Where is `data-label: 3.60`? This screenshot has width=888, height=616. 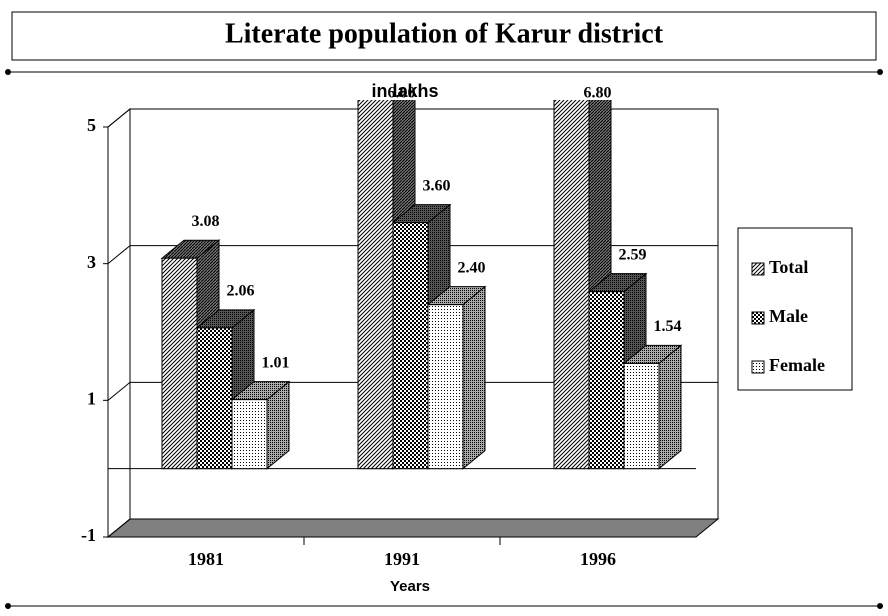
data-label: 3.60 is located at coordinates (437, 185).